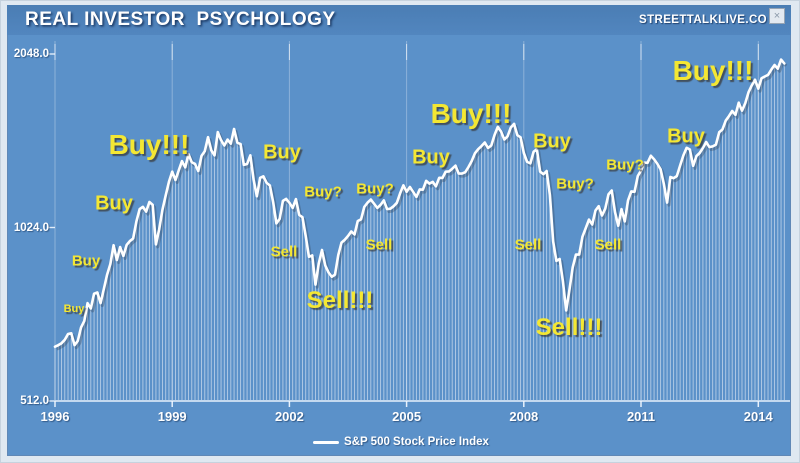  What do you see at coordinates (31, 227) in the screenshot?
I see `y-axis-tick-label: 1024.0` at bounding box center [31, 227].